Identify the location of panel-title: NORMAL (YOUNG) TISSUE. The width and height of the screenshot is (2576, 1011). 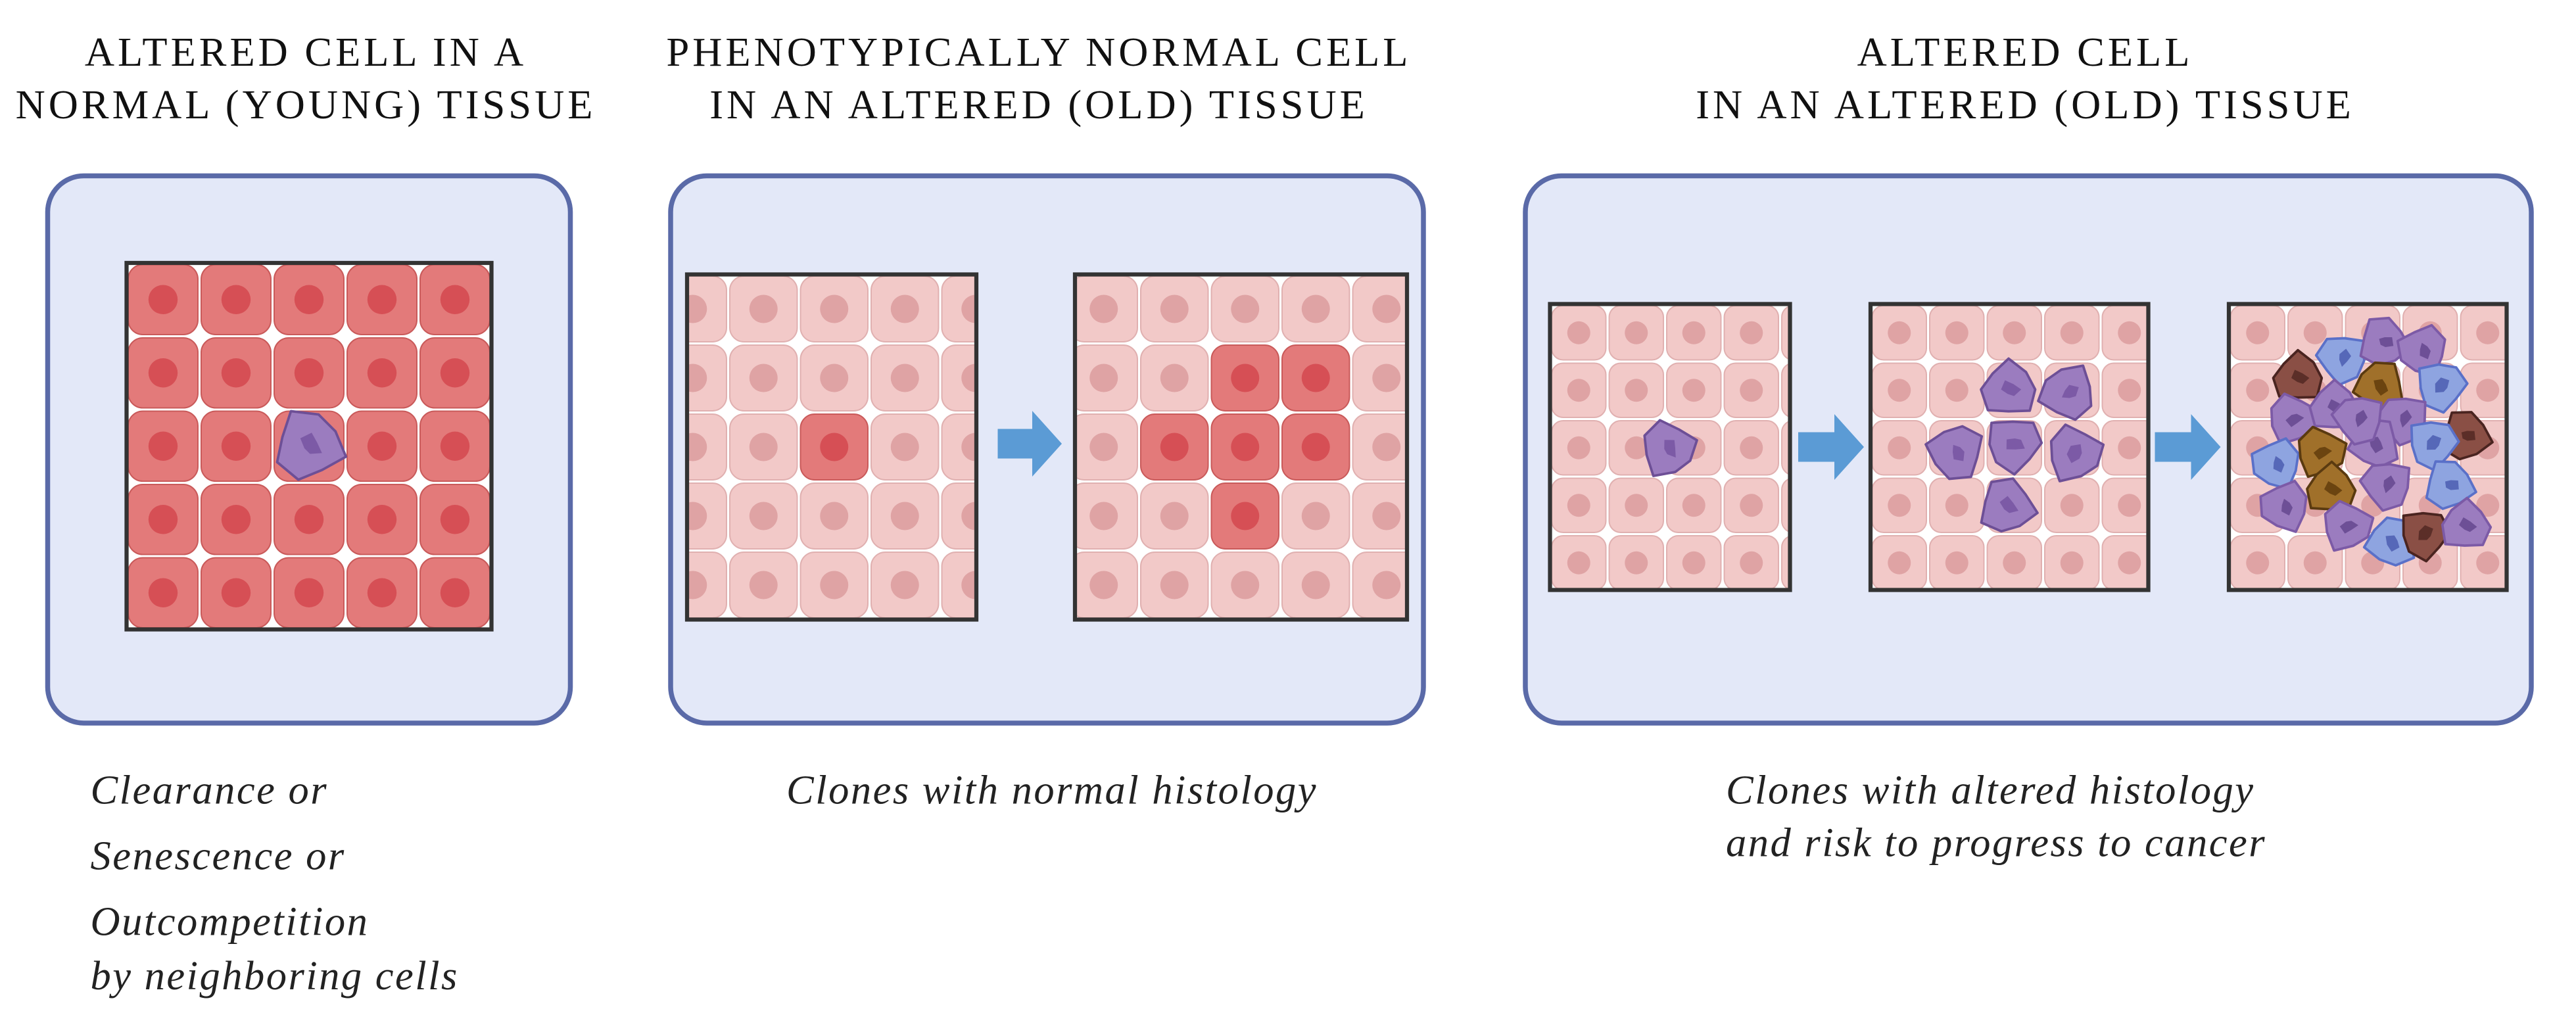
(306, 105).